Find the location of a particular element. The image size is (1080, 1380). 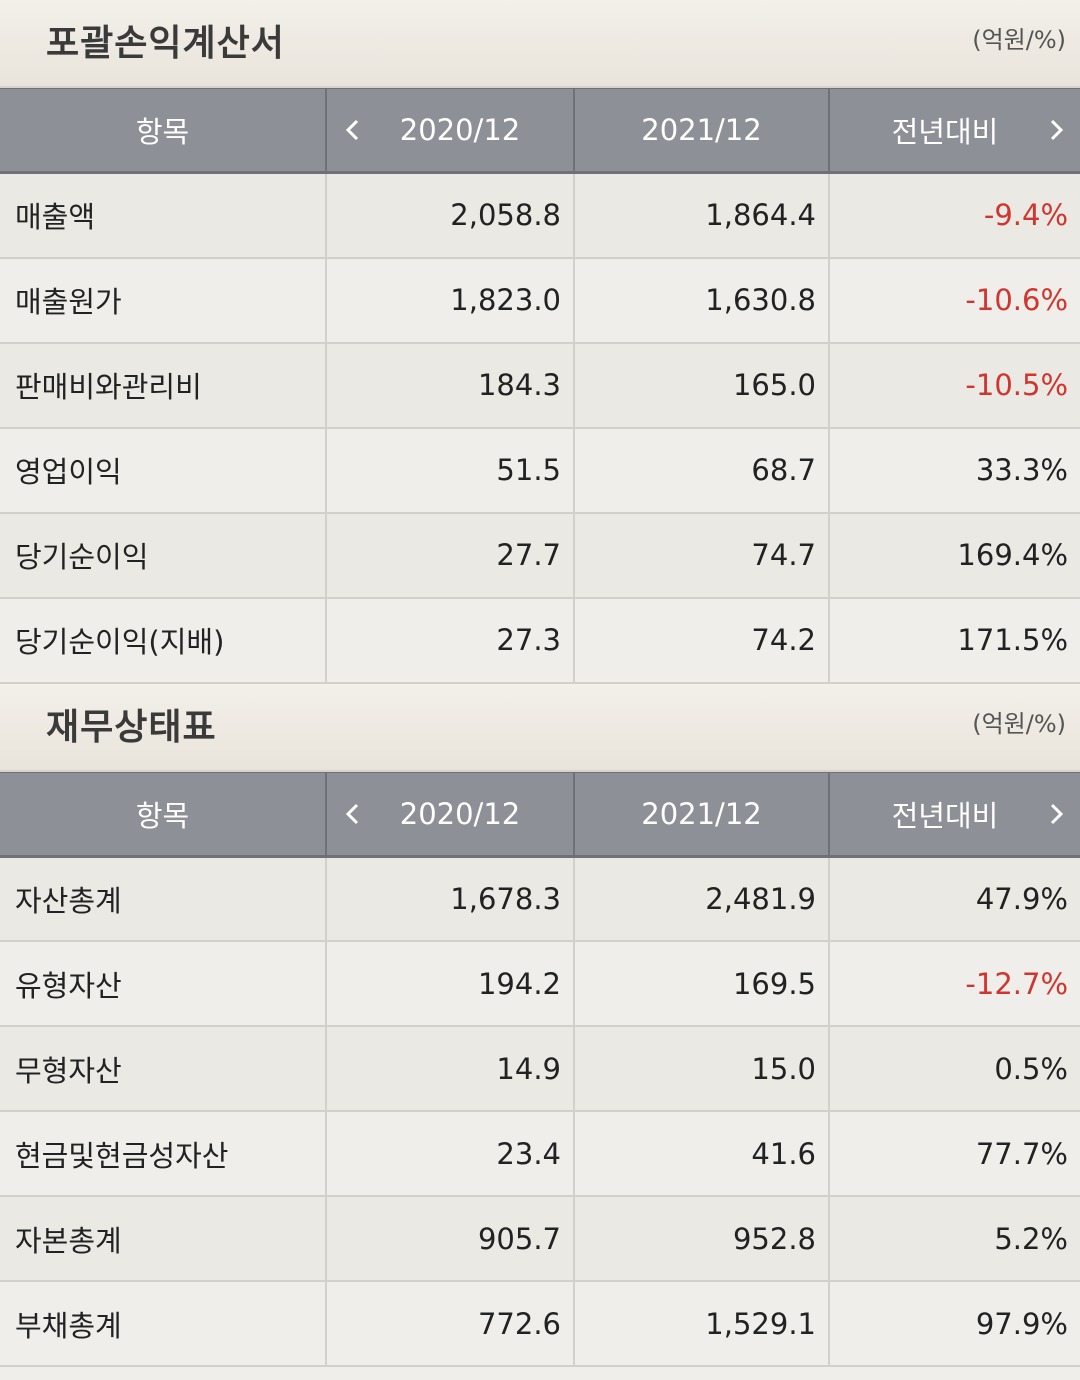

table-row: 영업이익 51.5 68.7 33.3% is located at coordinates (540, 470).